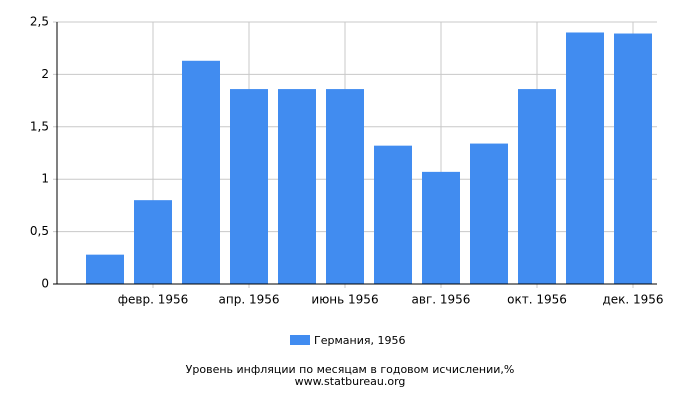 This screenshot has width=700, height=404. Describe the element at coordinates (632, 300) in the screenshot. I see `x-tick-label: дек. 1956` at that location.